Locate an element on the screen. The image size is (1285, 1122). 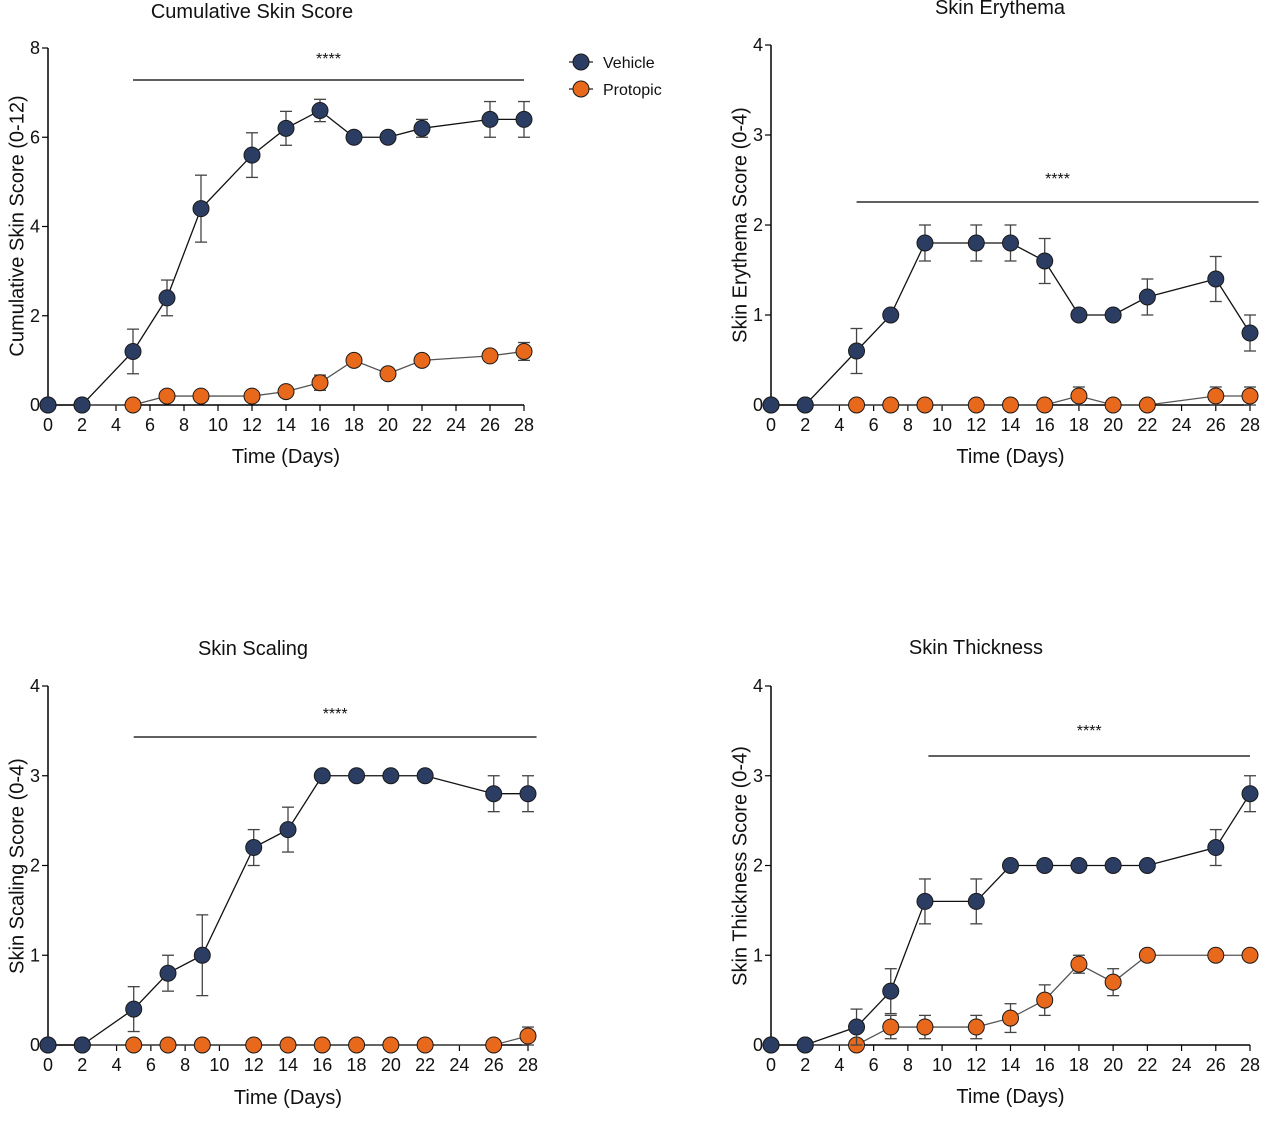
y-axis-label: Skin Thickness Score (0-4) is located at coordinates (740, 866).